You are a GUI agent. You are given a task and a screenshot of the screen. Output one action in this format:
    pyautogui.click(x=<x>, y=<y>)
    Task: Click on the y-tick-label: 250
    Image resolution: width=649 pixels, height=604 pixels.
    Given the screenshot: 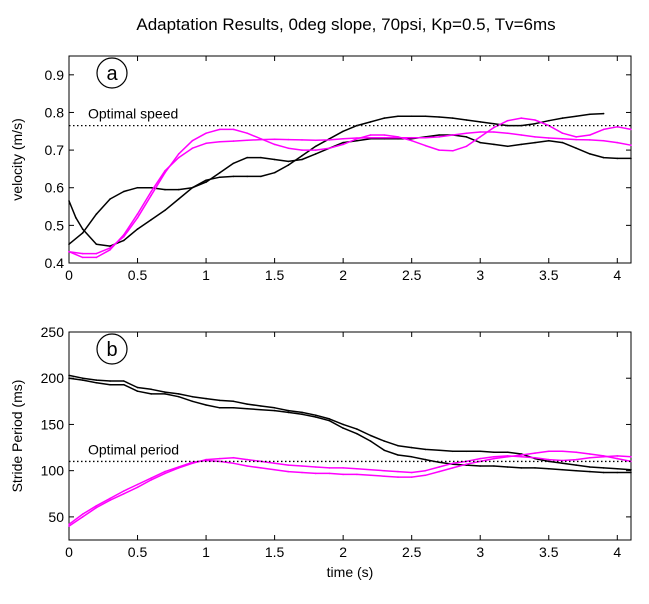 What is the action you would take?
    pyautogui.click(x=53, y=332)
    